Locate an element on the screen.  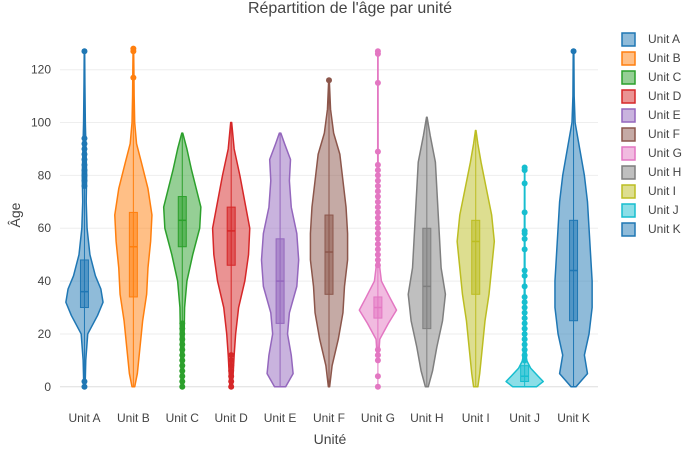
x-tick-label: Unit K is located at coordinates (573, 418).